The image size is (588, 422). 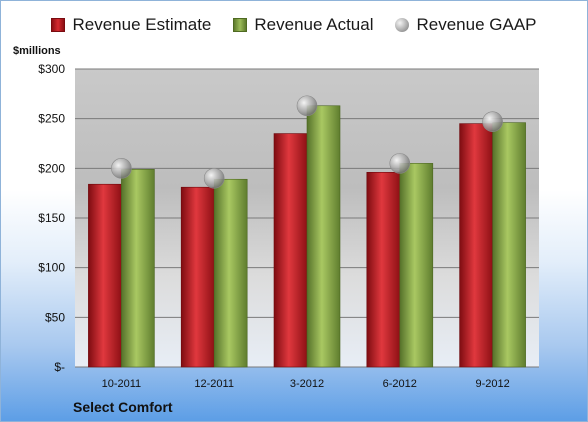 What do you see at coordinates (122, 384) in the screenshot?
I see `x-tick-label: 10-2011` at bounding box center [122, 384].